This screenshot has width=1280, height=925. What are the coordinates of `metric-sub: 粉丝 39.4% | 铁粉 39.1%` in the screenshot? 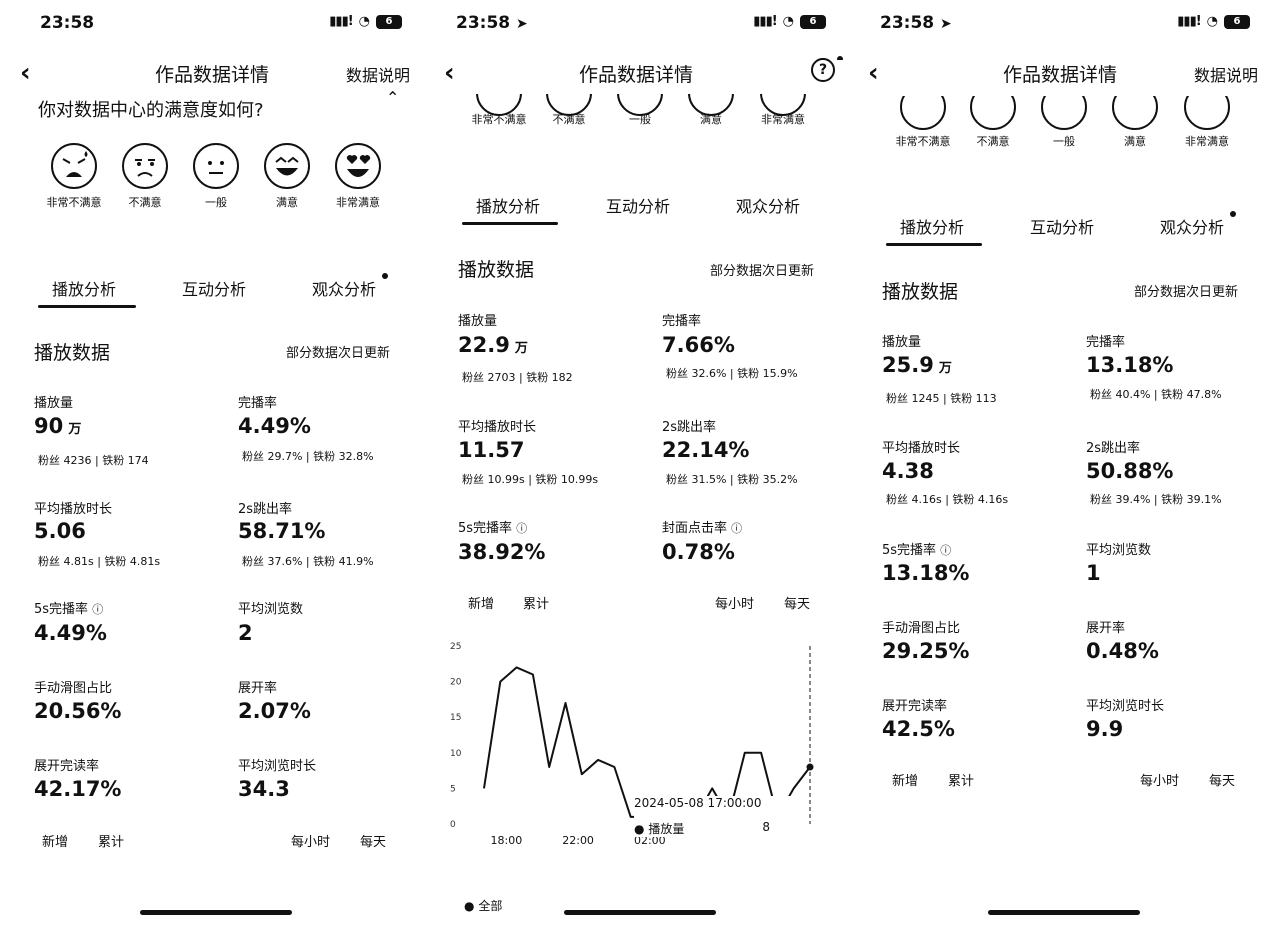 It's located at (1156, 499).